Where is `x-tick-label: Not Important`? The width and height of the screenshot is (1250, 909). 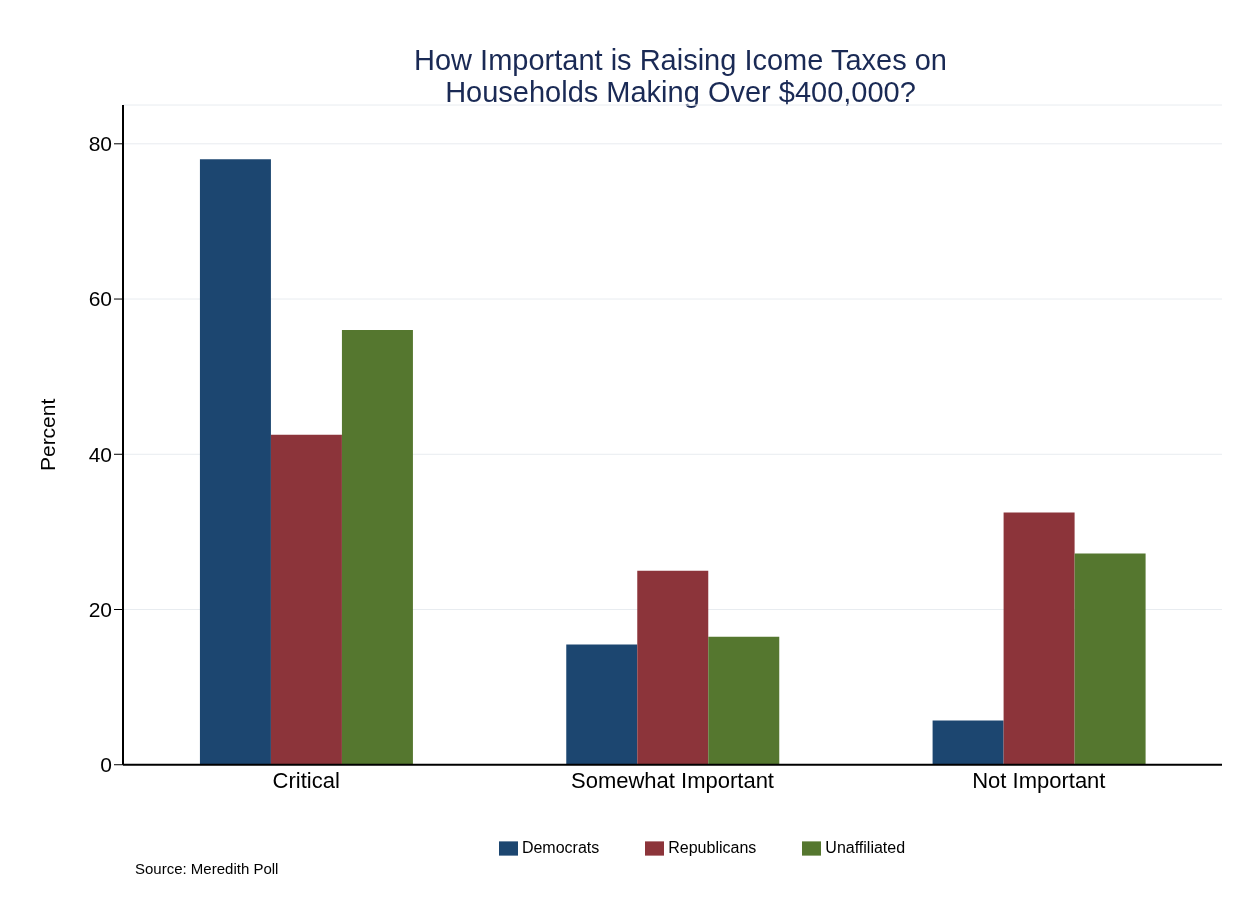 x-tick-label: Not Important is located at coordinates (1039, 781).